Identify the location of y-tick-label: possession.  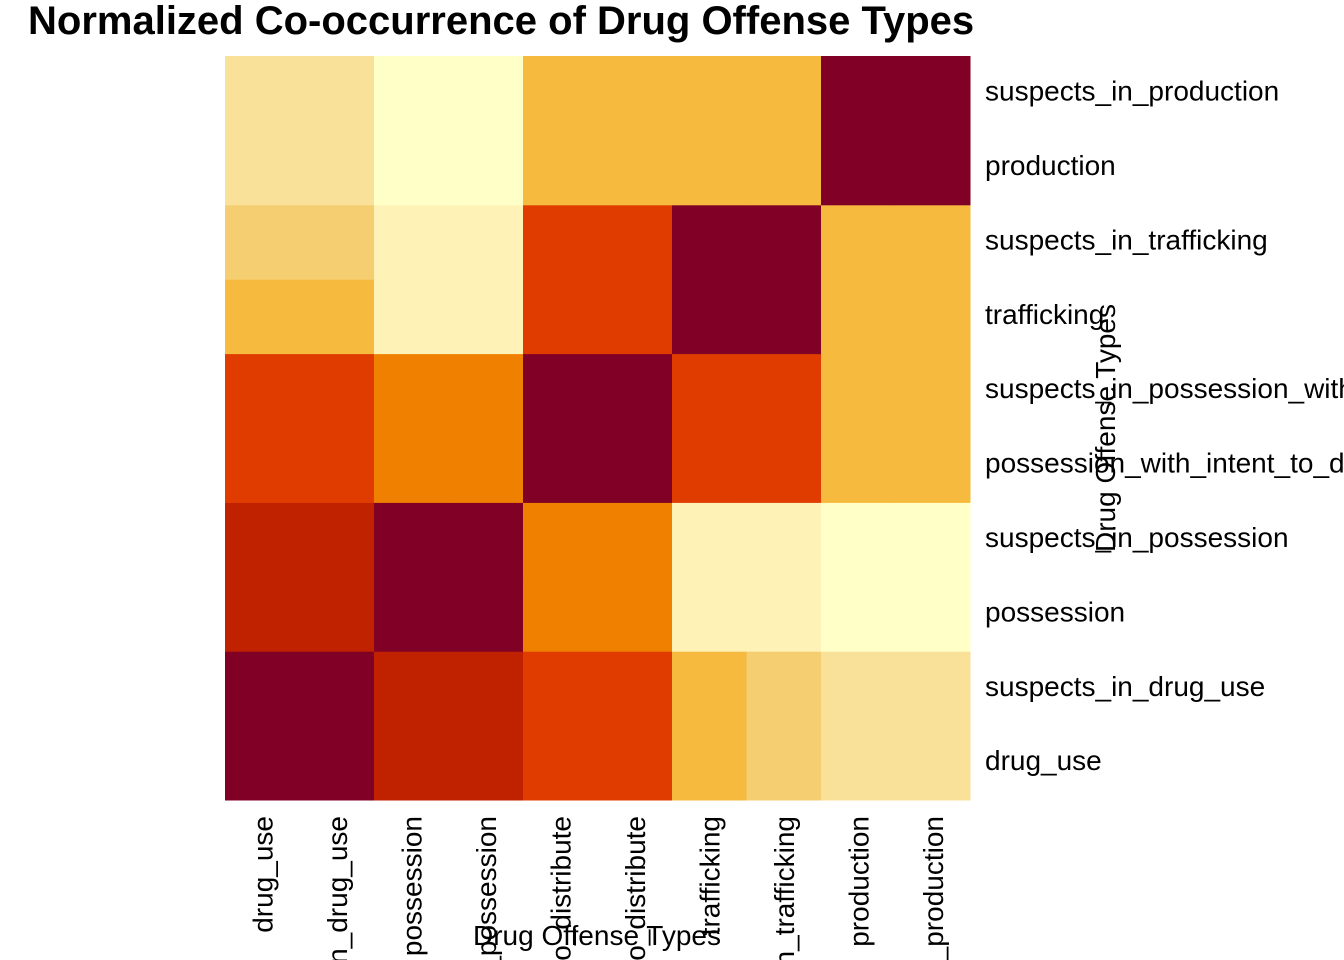
(1055, 611).